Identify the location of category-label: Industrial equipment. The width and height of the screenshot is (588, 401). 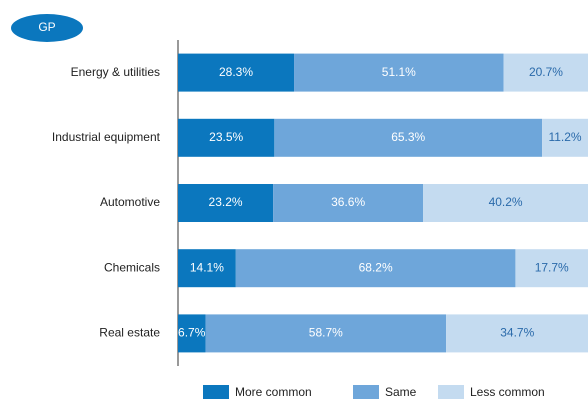
(106, 137).